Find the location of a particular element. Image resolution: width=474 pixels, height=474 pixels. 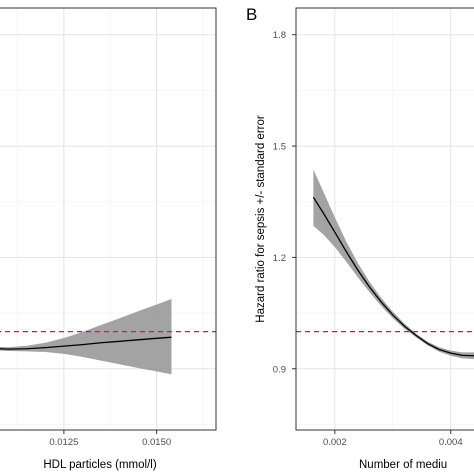

x-tick-label: 0.0125 is located at coordinates (63, 442).